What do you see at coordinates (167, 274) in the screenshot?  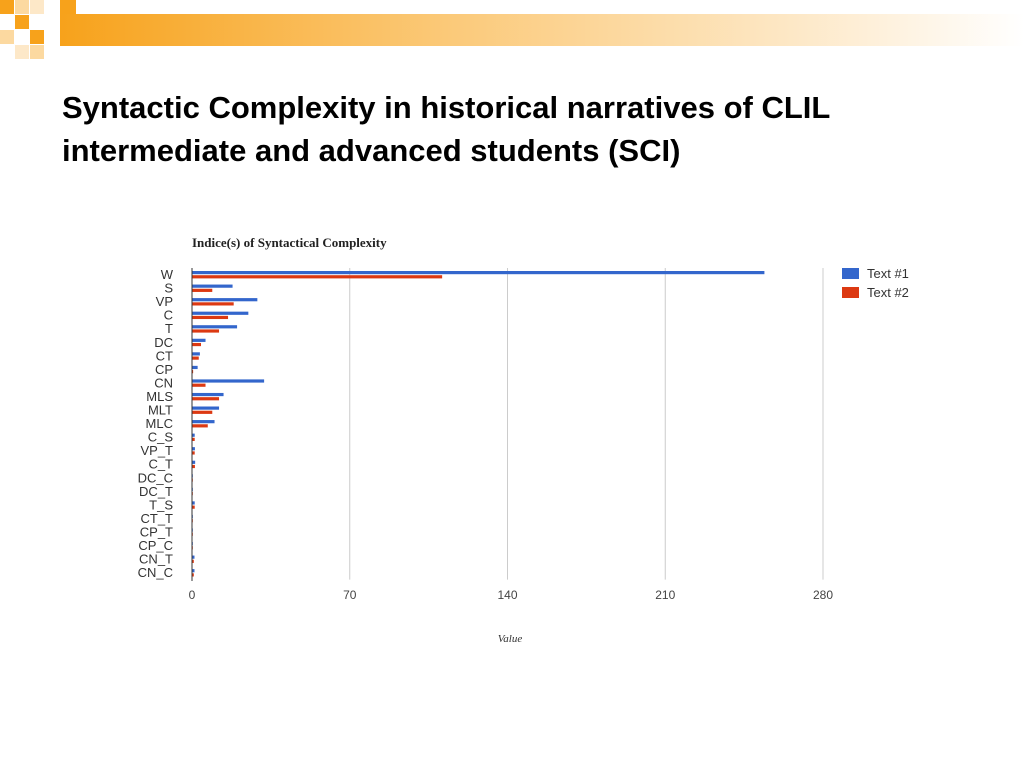 I see `category-label: W` at bounding box center [167, 274].